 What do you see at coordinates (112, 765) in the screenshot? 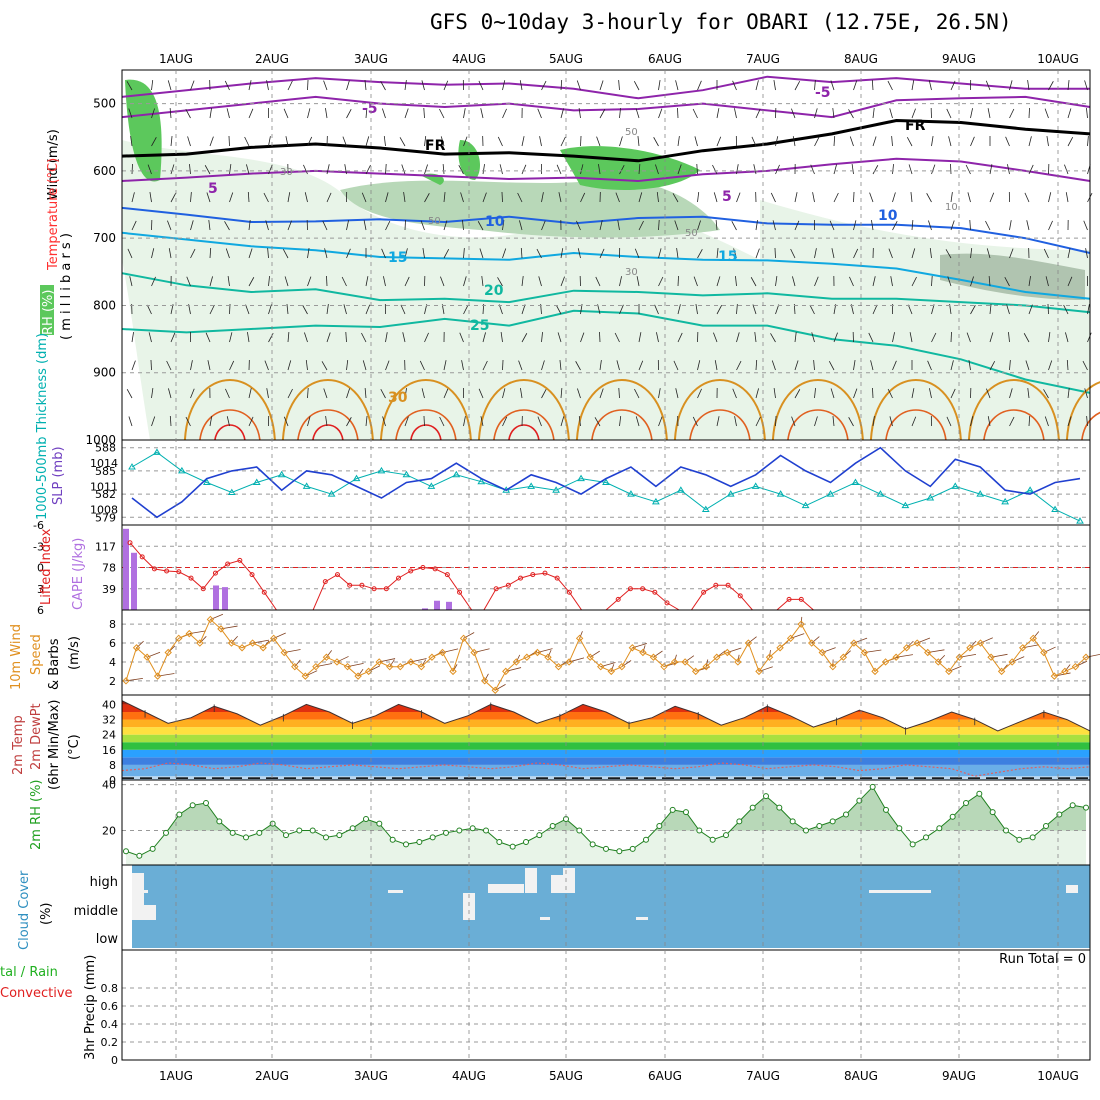
I see `y-tick-label: 8` at bounding box center [112, 765].